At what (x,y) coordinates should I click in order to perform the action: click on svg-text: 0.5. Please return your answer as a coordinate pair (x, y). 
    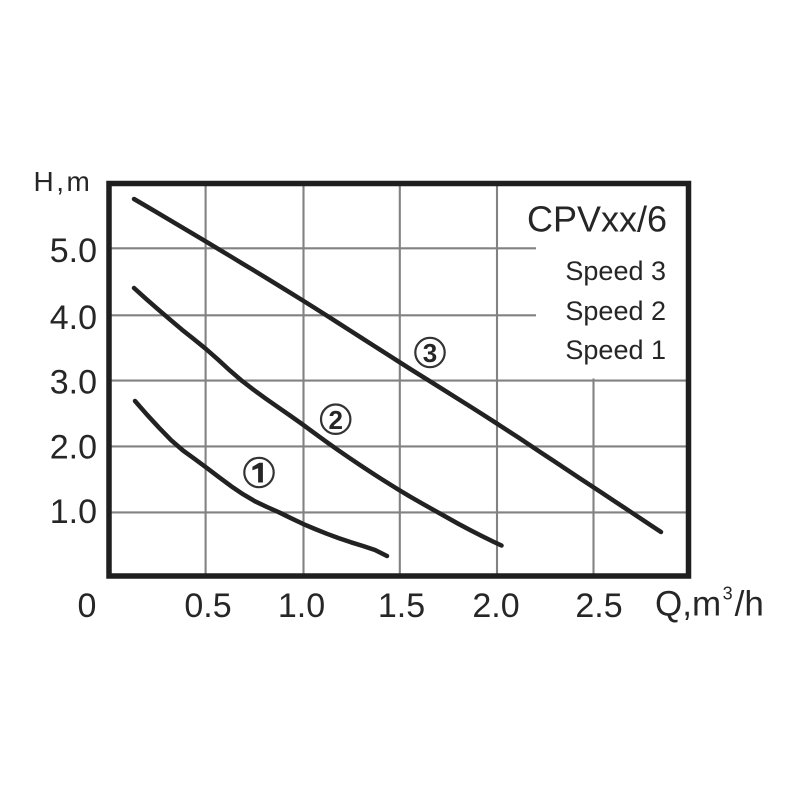
    Looking at the image, I should click on (207, 606).